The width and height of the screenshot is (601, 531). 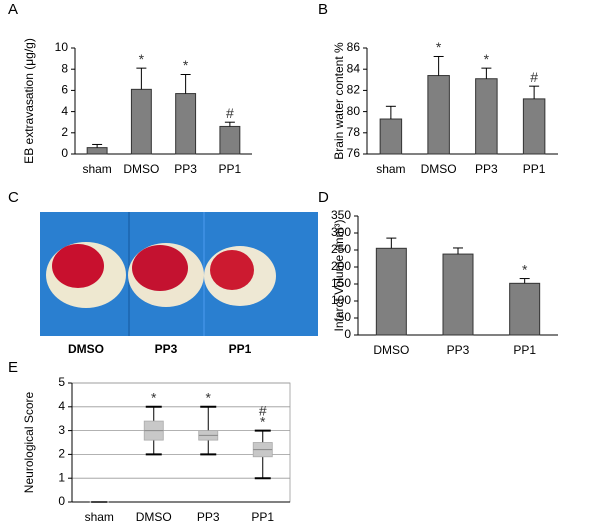 What do you see at coordinates (240, 349) in the screenshot?
I see `image-label: PP1` at bounding box center [240, 349].